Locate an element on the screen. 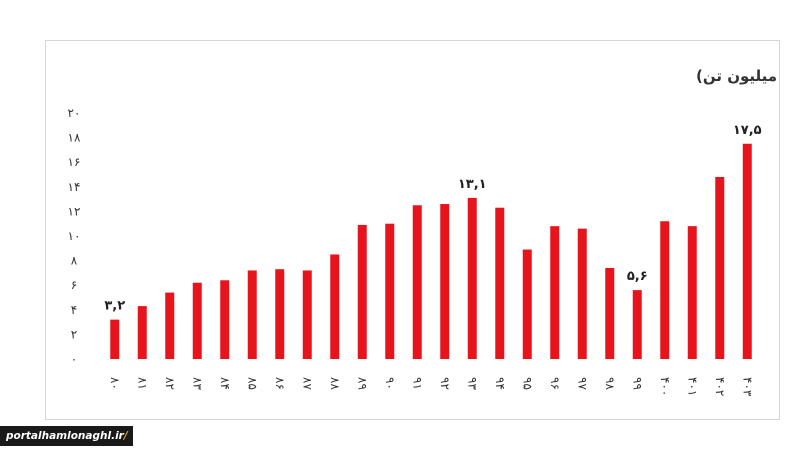  watermark-slash: / is located at coordinates (125, 436).